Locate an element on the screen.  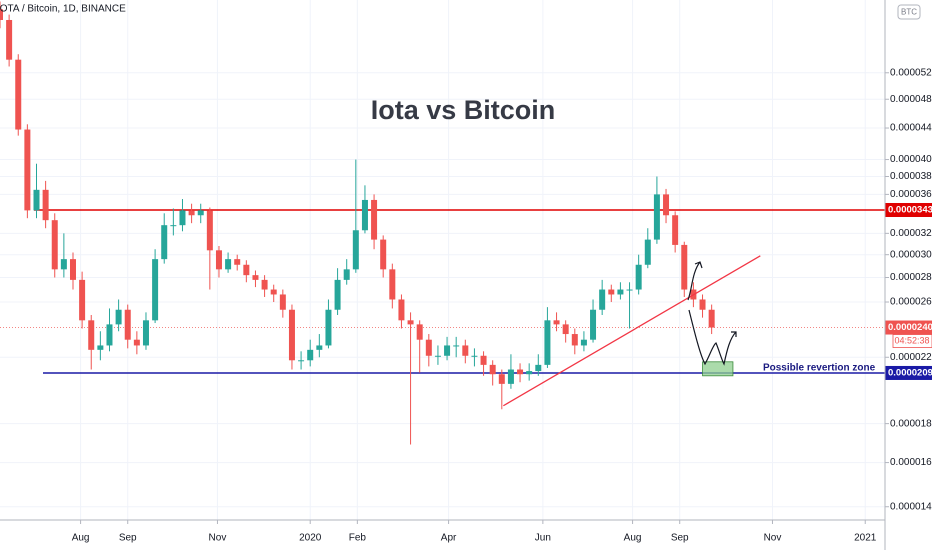
currency-label: BTC is located at coordinates (909, 12).